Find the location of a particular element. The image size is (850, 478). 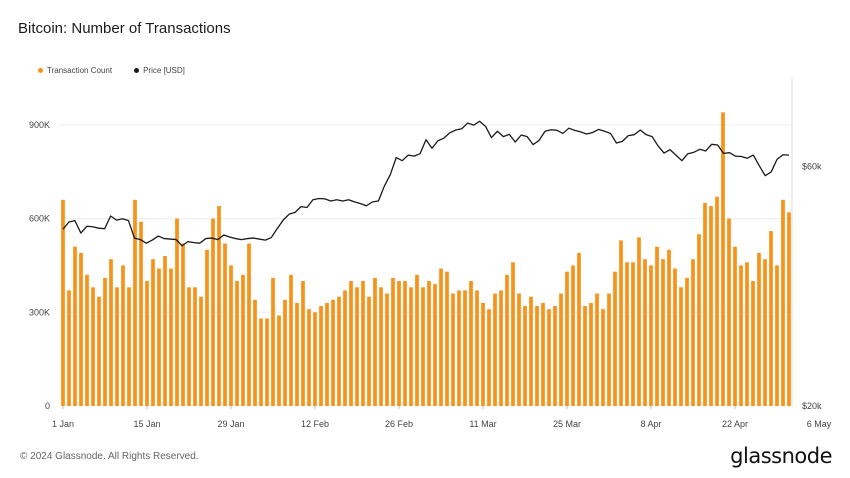

legend-item-price: Price [USD] is located at coordinates (159, 70).